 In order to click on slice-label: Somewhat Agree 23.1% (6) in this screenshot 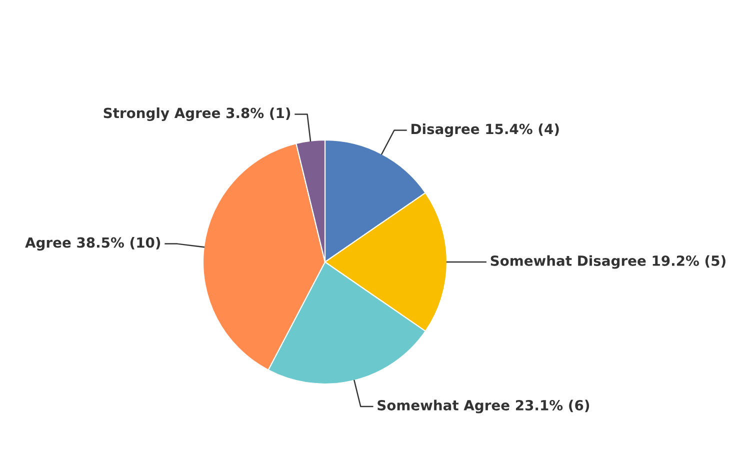, I will do `click(484, 407)`.